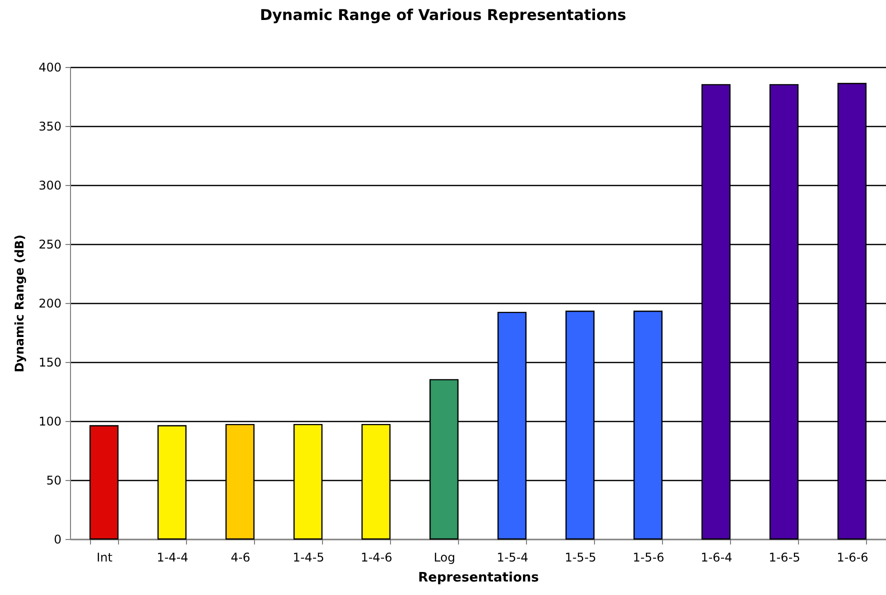 The height and width of the screenshot is (595, 886). Describe the element at coordinates (479, 578) in the screenshot. I see `x-axis-title: Representations` at that location.